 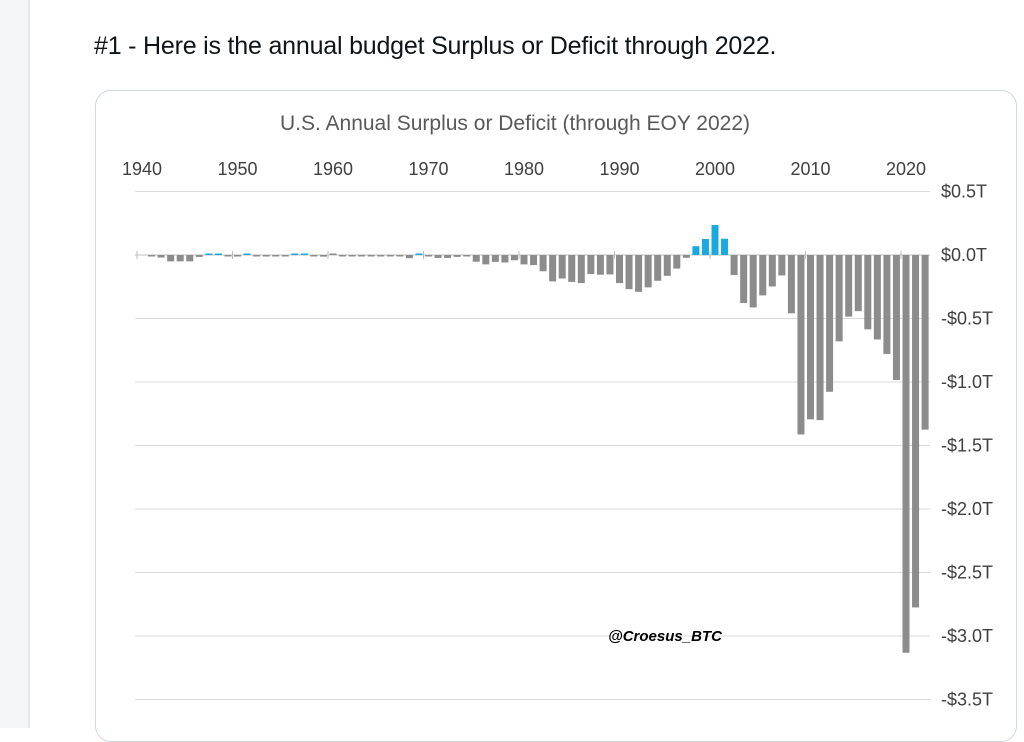 What do you see at coordinates (276, 256) in the screenshot?
I see `bar-1954` at bounding box center [276, 256].